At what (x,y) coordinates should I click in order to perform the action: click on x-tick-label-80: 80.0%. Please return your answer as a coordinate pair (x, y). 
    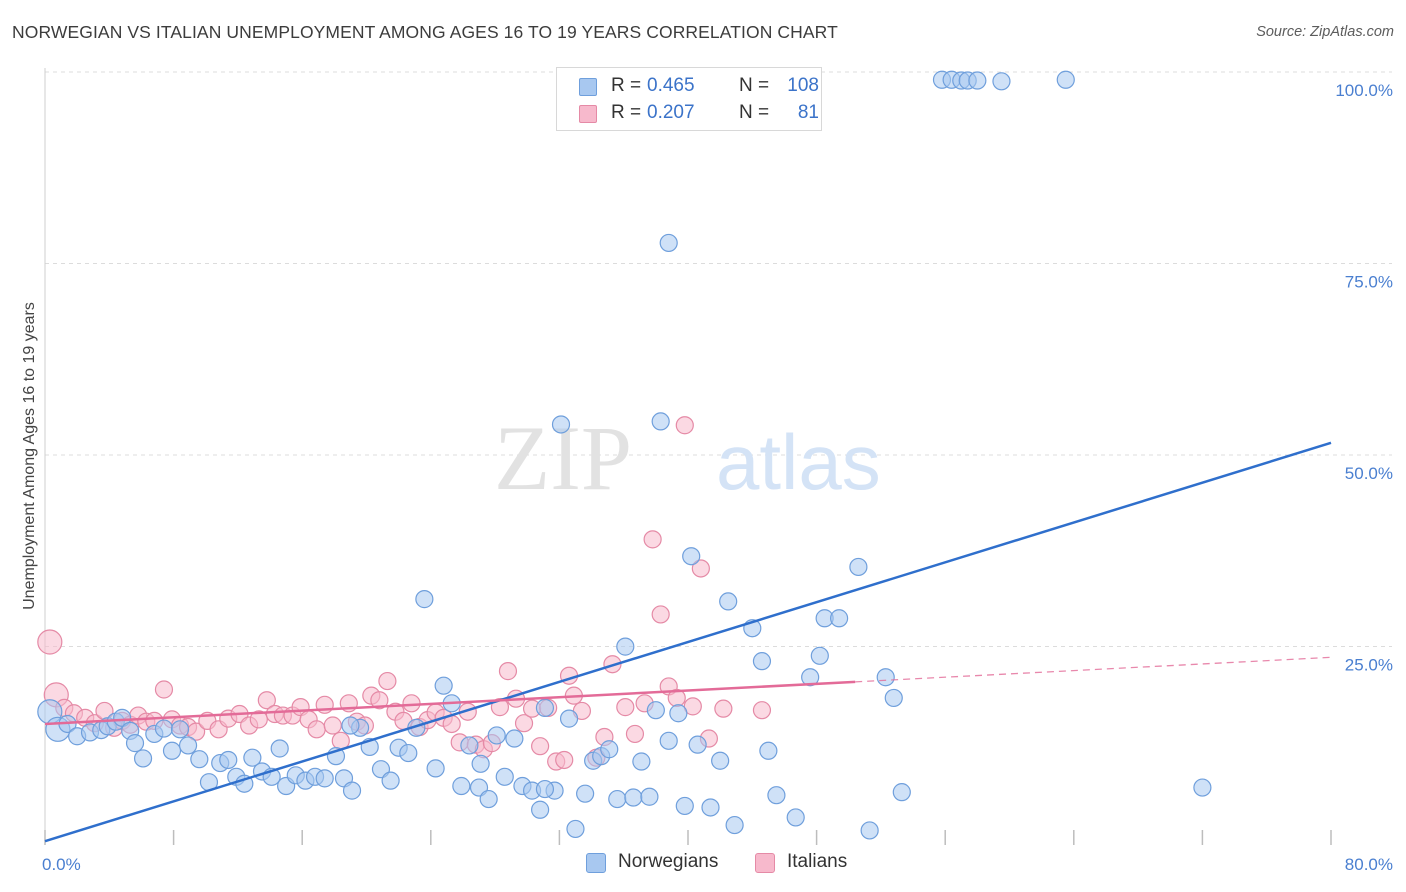
    Looking at the image, I should click on (1369, 864).